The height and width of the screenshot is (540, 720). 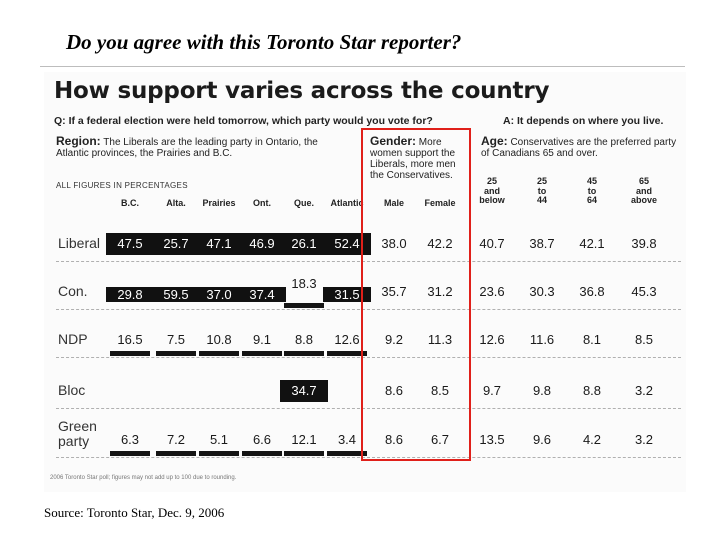 What do you see at coordinates (542, 243) in the screenshot?
I see `age-value-cell: 38.7` at bounding box center [542, 243].